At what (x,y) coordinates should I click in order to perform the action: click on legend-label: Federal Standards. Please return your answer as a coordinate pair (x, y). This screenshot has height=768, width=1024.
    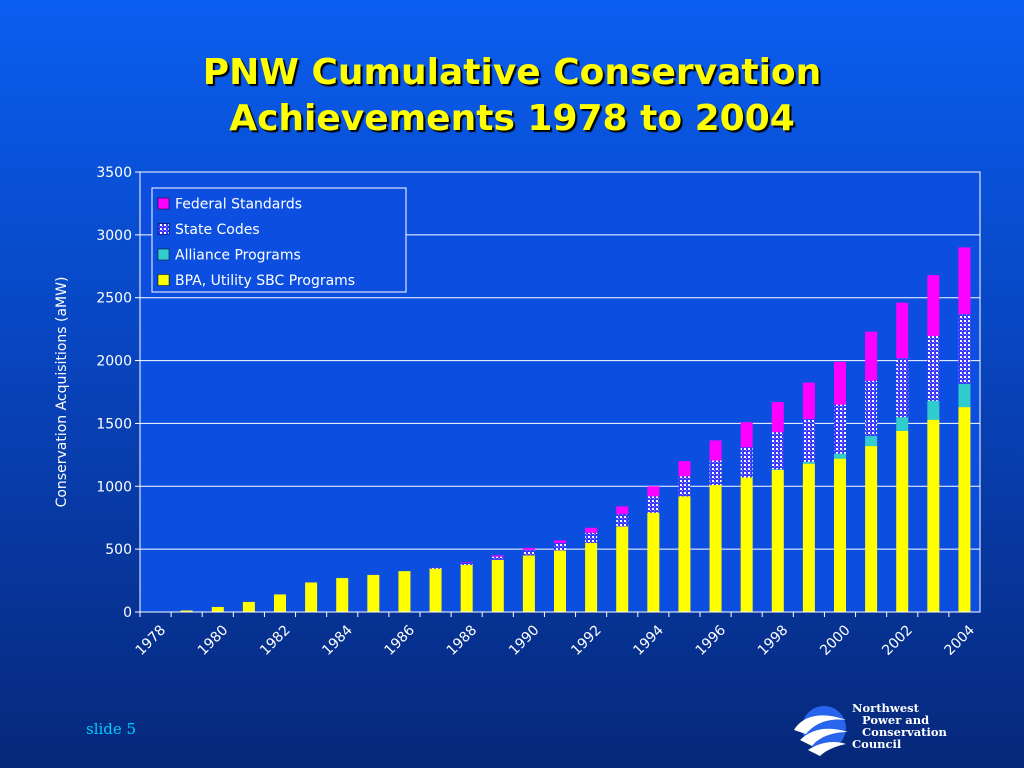
    Looking at the image, I should click on (238, 205).